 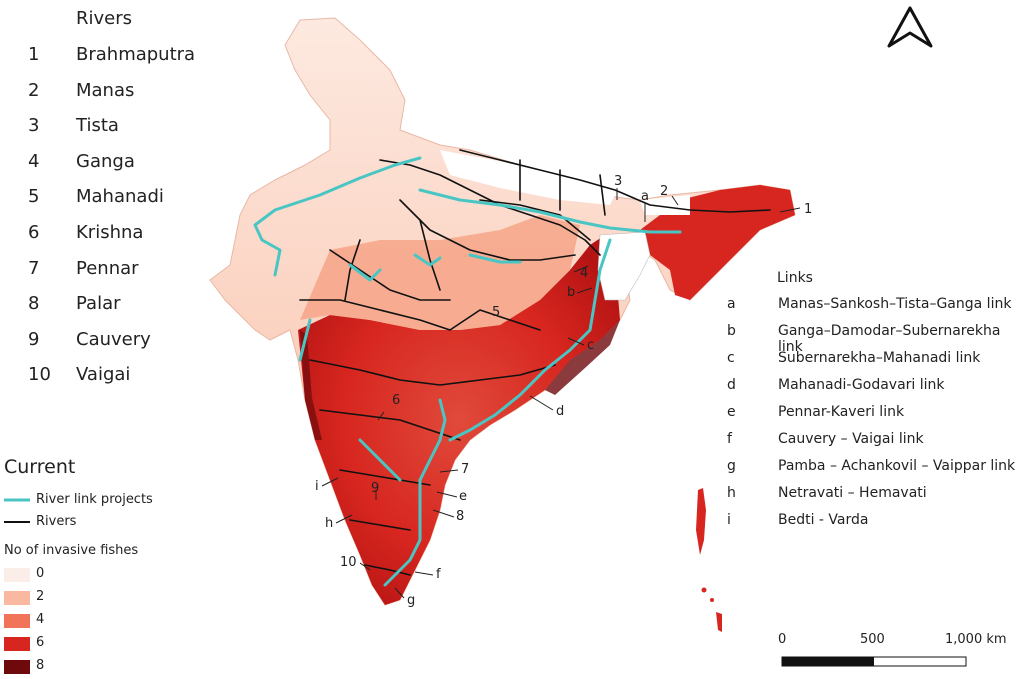 What do you see at coordinates (105, 161) in the screenshot?
I see `river-legend-name: Ganga` at bounding box center [105, 161].